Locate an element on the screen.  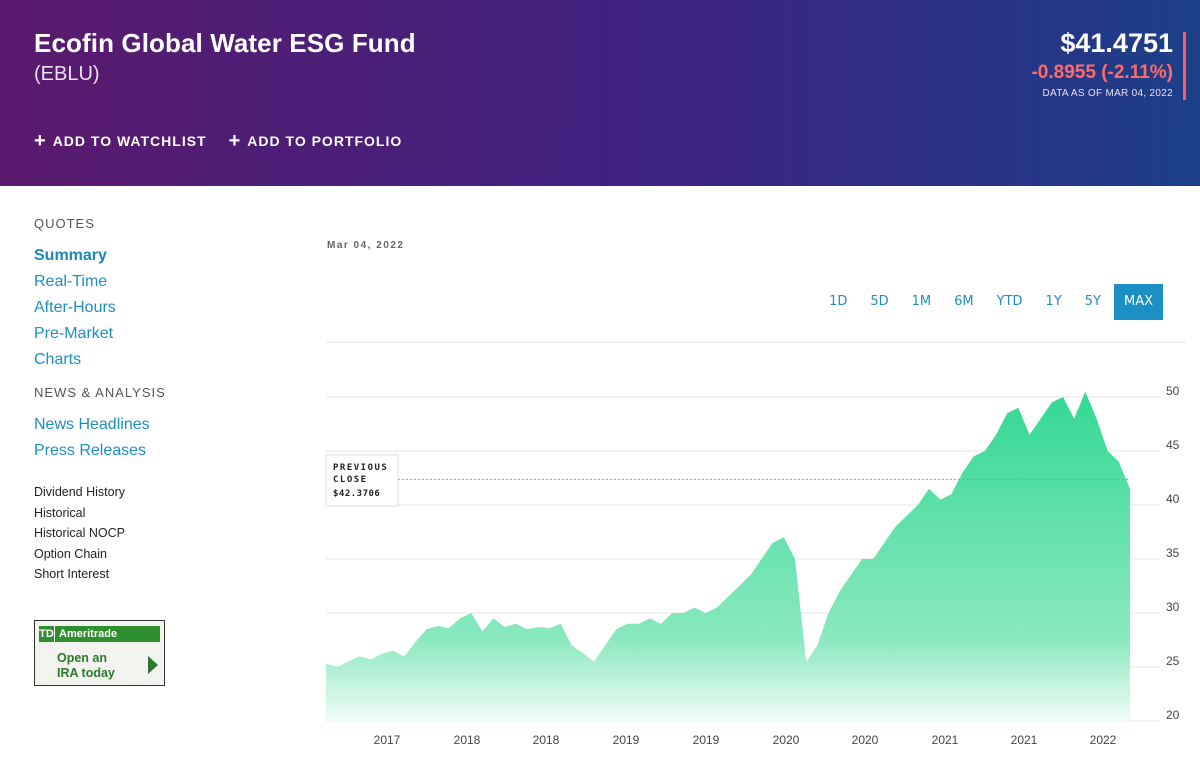
ad-line-2: IRA today is located at coordinates (86, 673).